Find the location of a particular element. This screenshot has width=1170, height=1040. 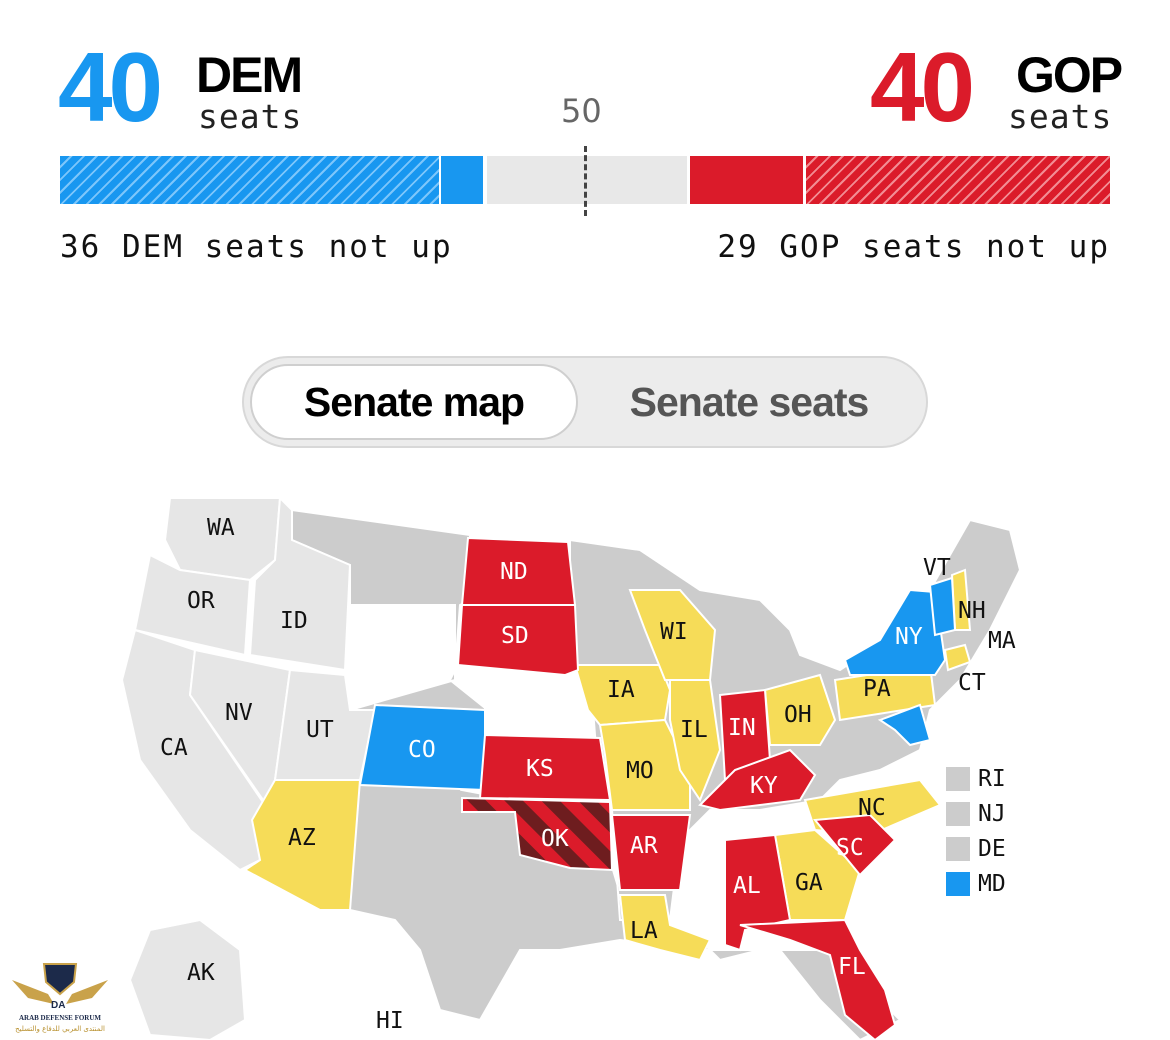

label-SC: SC is located at coordinates (850, 848).